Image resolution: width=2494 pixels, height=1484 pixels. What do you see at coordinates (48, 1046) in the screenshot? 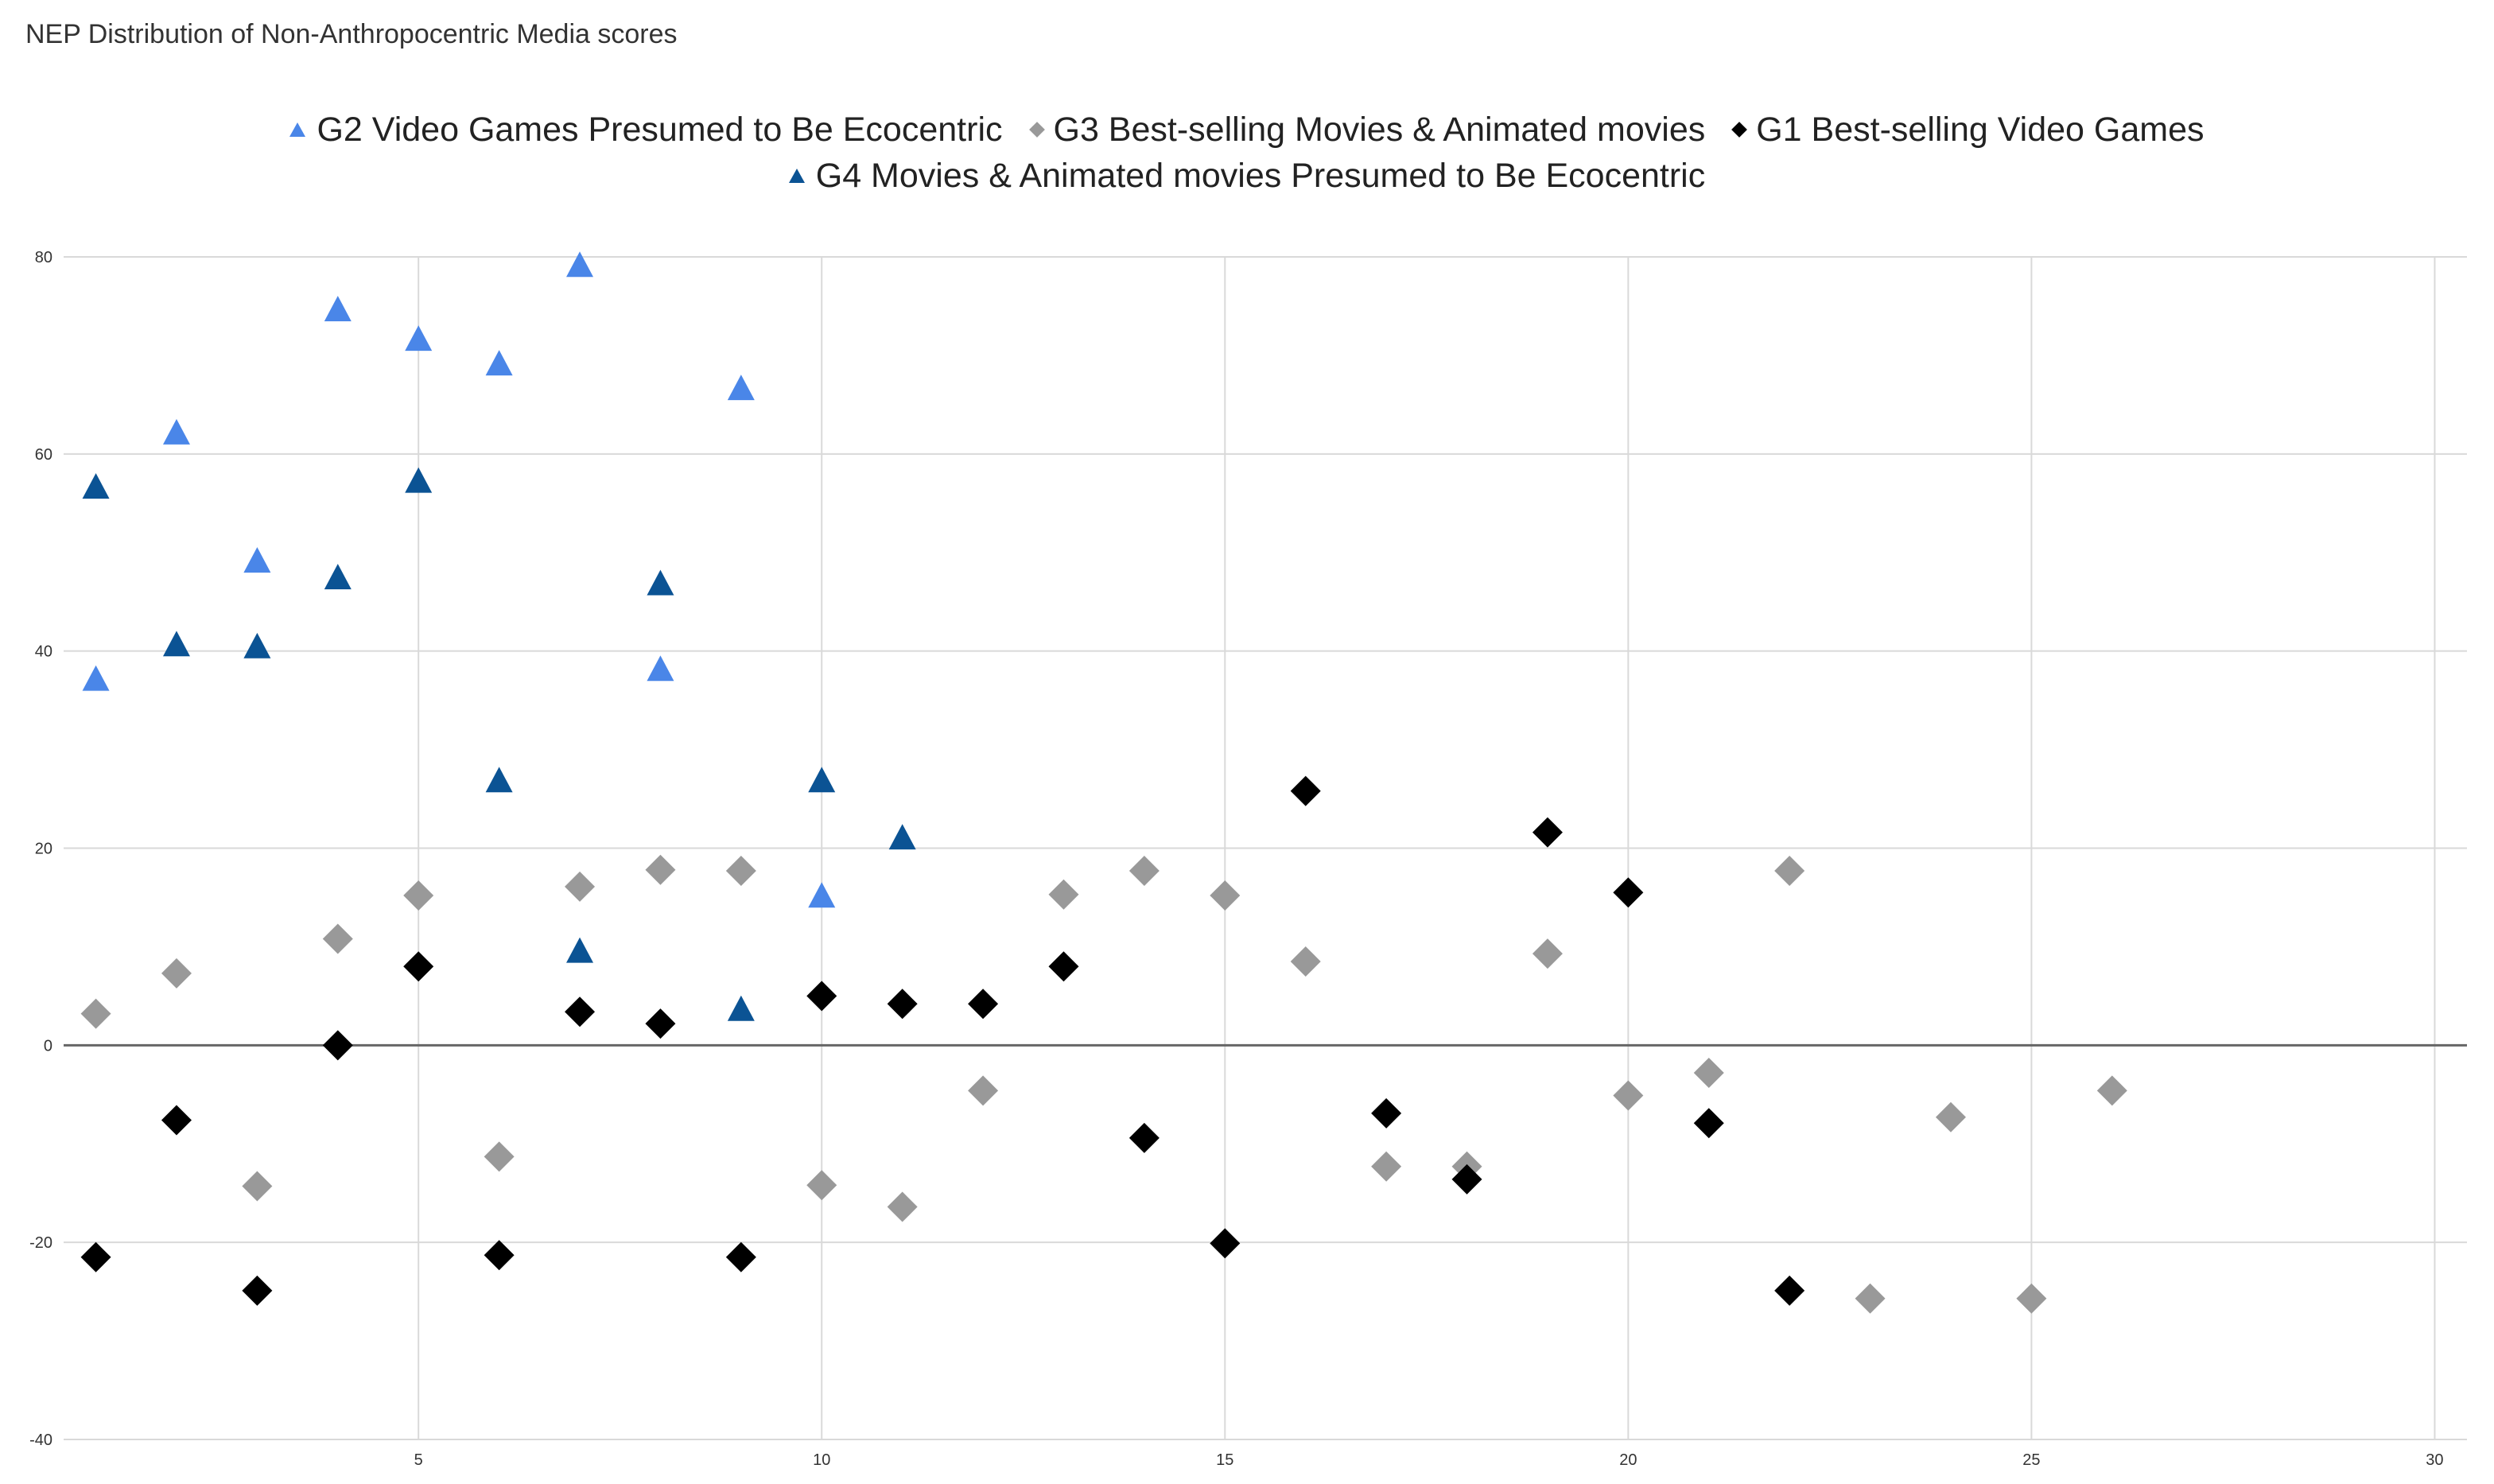
I see `y-tick-label: 0` at bounding box center [48, 1046].